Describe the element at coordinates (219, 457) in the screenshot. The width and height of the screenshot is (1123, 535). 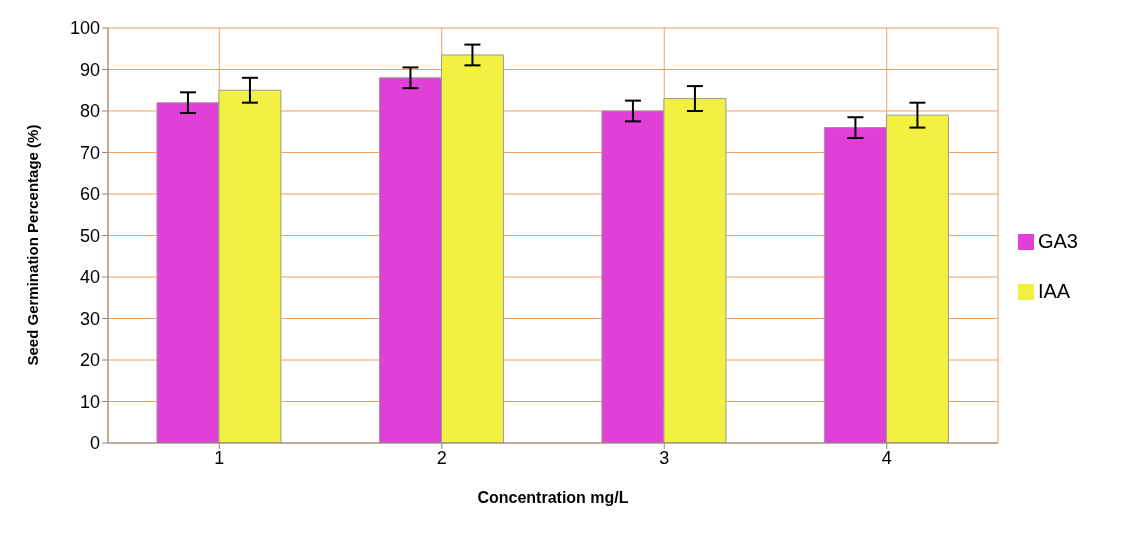
I see `x-tick-label: 1` at that location.